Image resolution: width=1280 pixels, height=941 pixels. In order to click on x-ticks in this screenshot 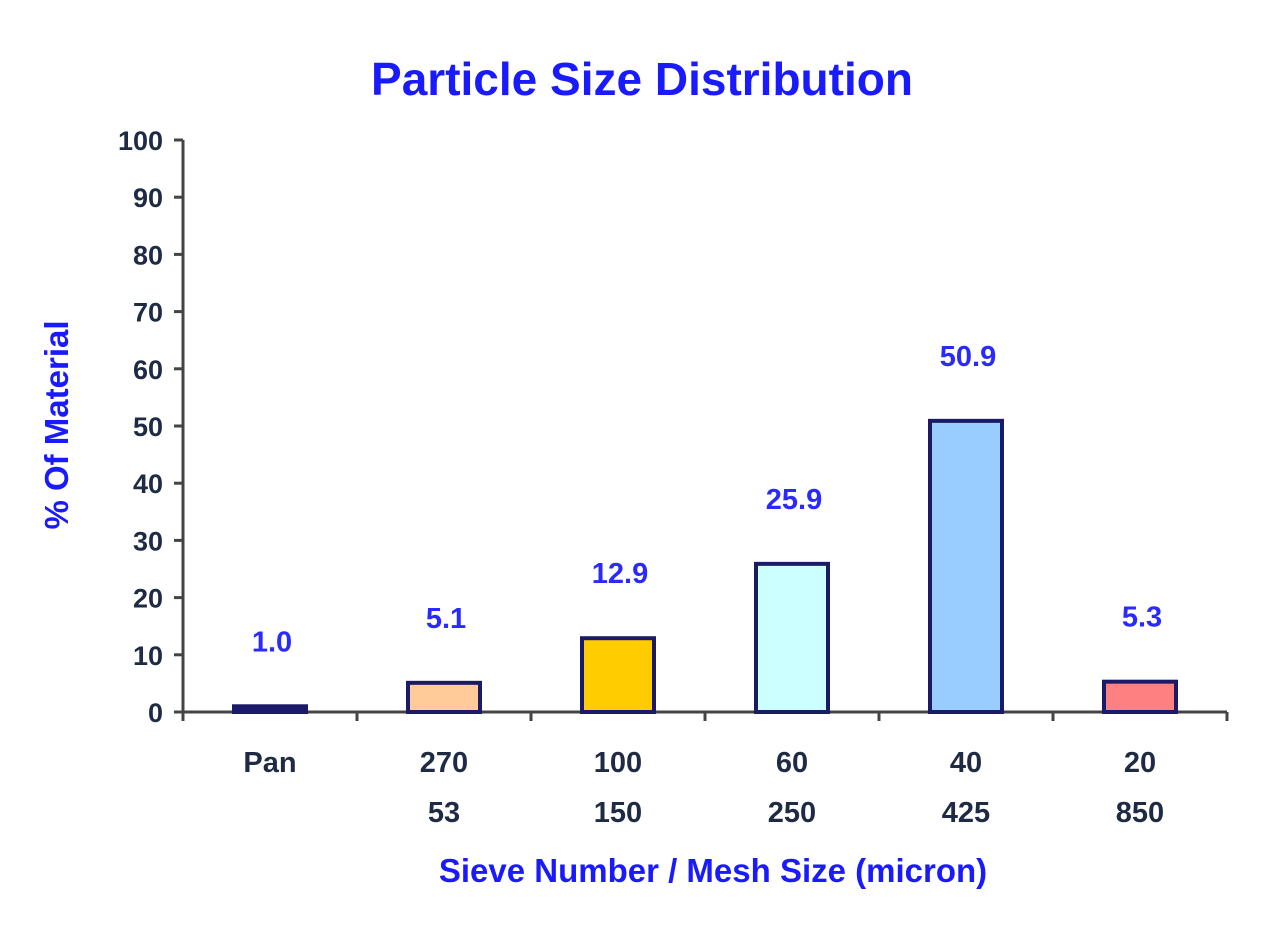, I will do `click(705, 716)`.